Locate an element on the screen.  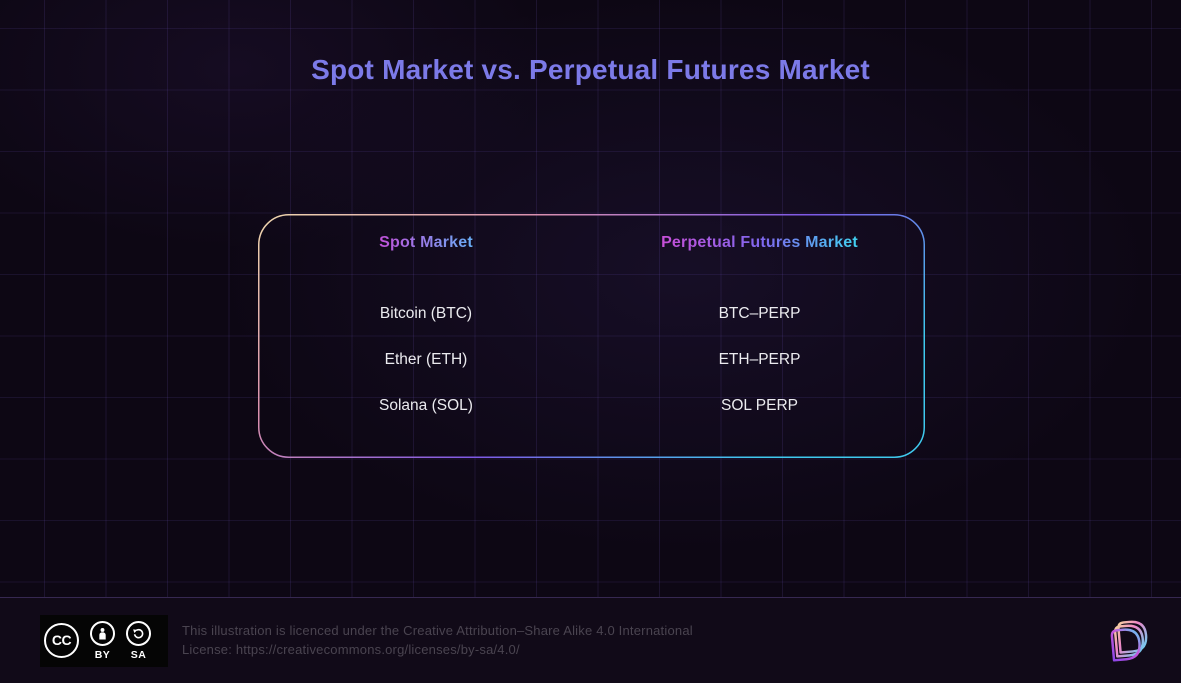
column-header-perpetual-futures: Perpetual Futures Market is located at coordinates (759, 242).